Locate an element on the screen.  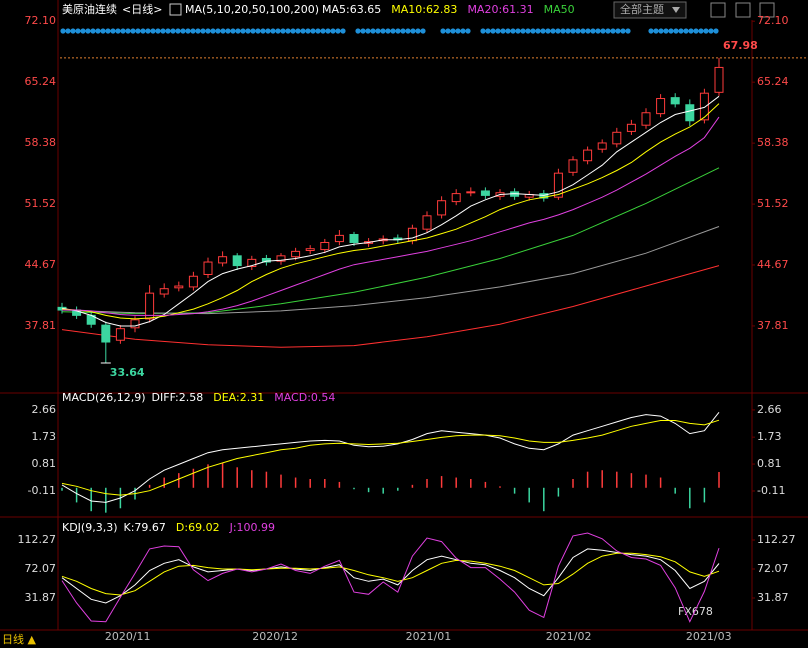
ma-icon is located at coordinates (175, 9).